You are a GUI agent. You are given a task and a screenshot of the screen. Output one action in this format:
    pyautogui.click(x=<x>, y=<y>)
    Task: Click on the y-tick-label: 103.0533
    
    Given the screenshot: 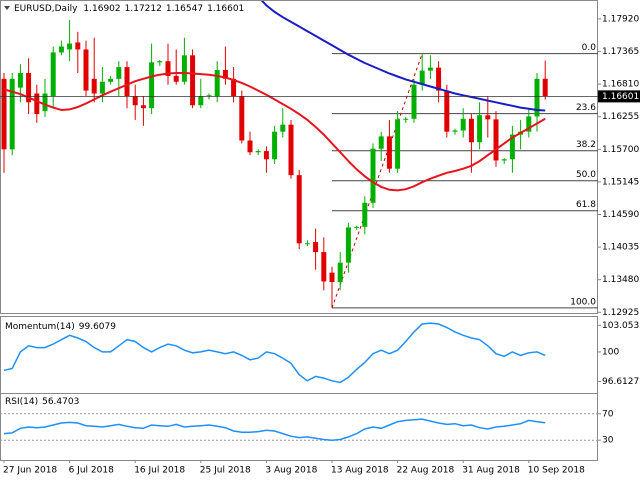 What is the action you would take?
    pyautogui.click(x=621, y=326)
    